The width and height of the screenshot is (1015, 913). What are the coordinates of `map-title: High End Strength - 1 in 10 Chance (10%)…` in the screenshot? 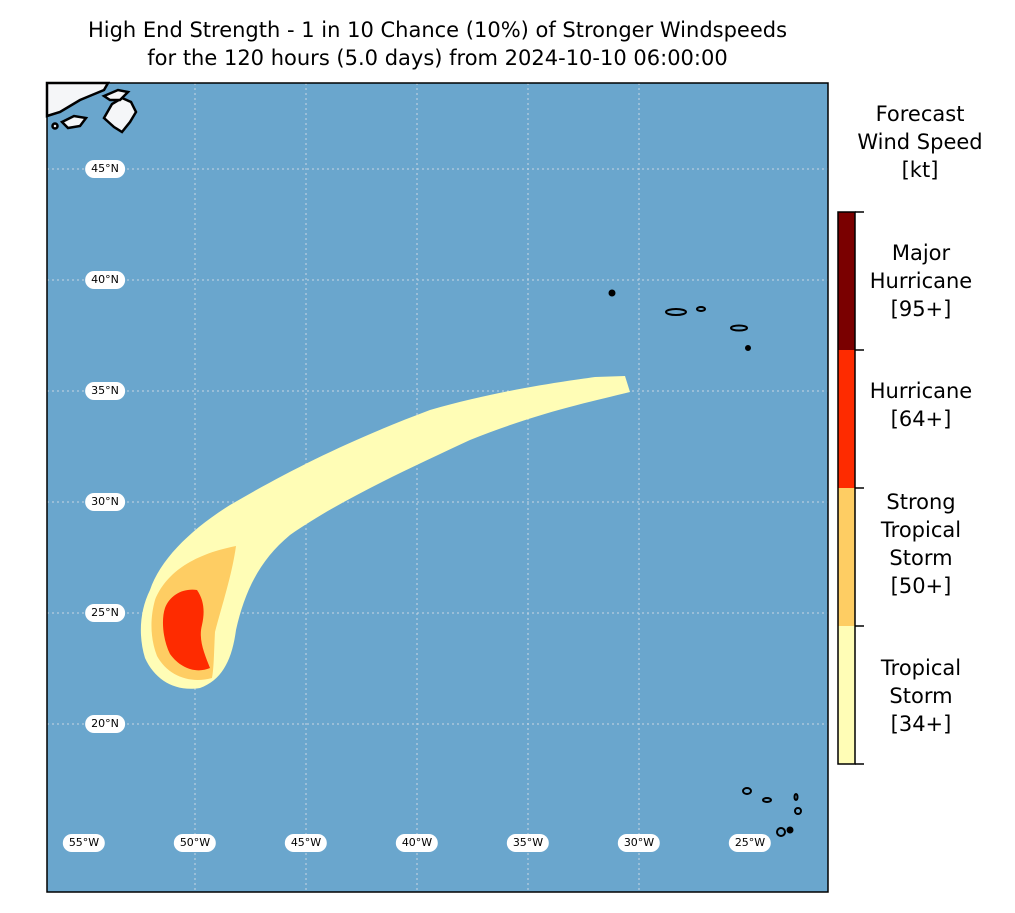 It's located at (437, 44).